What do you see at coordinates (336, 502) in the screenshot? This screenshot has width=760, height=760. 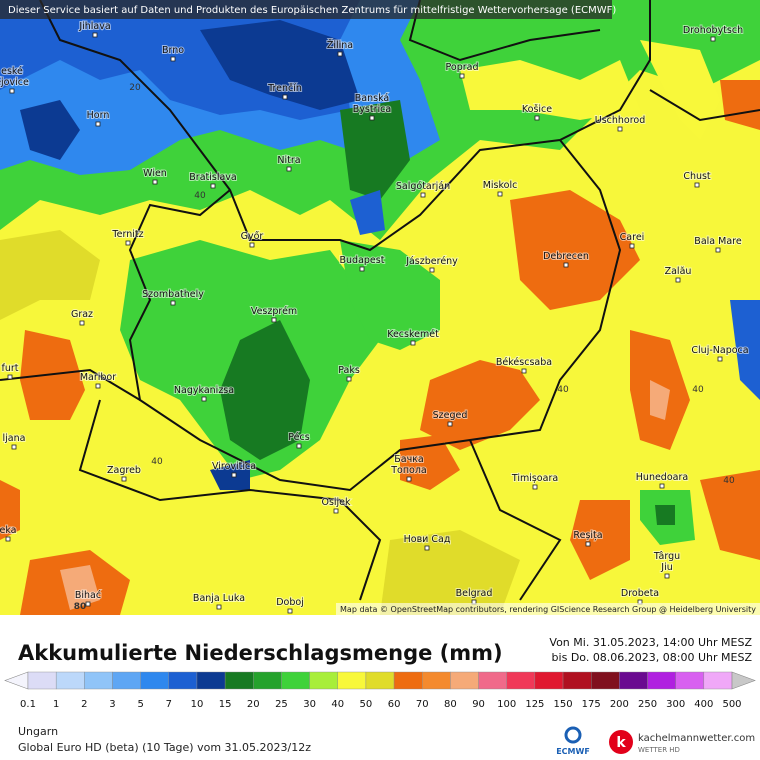 I see `city-label: Osijek` at bounding box center [336, 502].